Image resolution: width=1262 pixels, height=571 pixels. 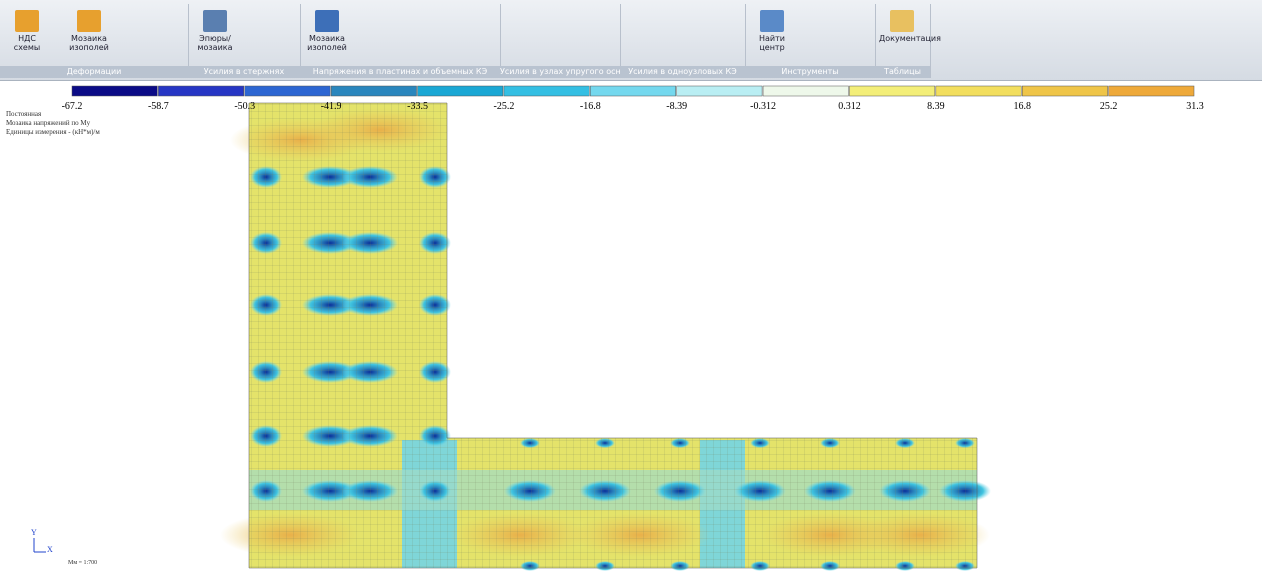 What do you see at coordinates (400, 72) in the screenshot?
I see `group-caption: Напряжения в пластинах и объемных КЭ` at bounding box center [400, 72].